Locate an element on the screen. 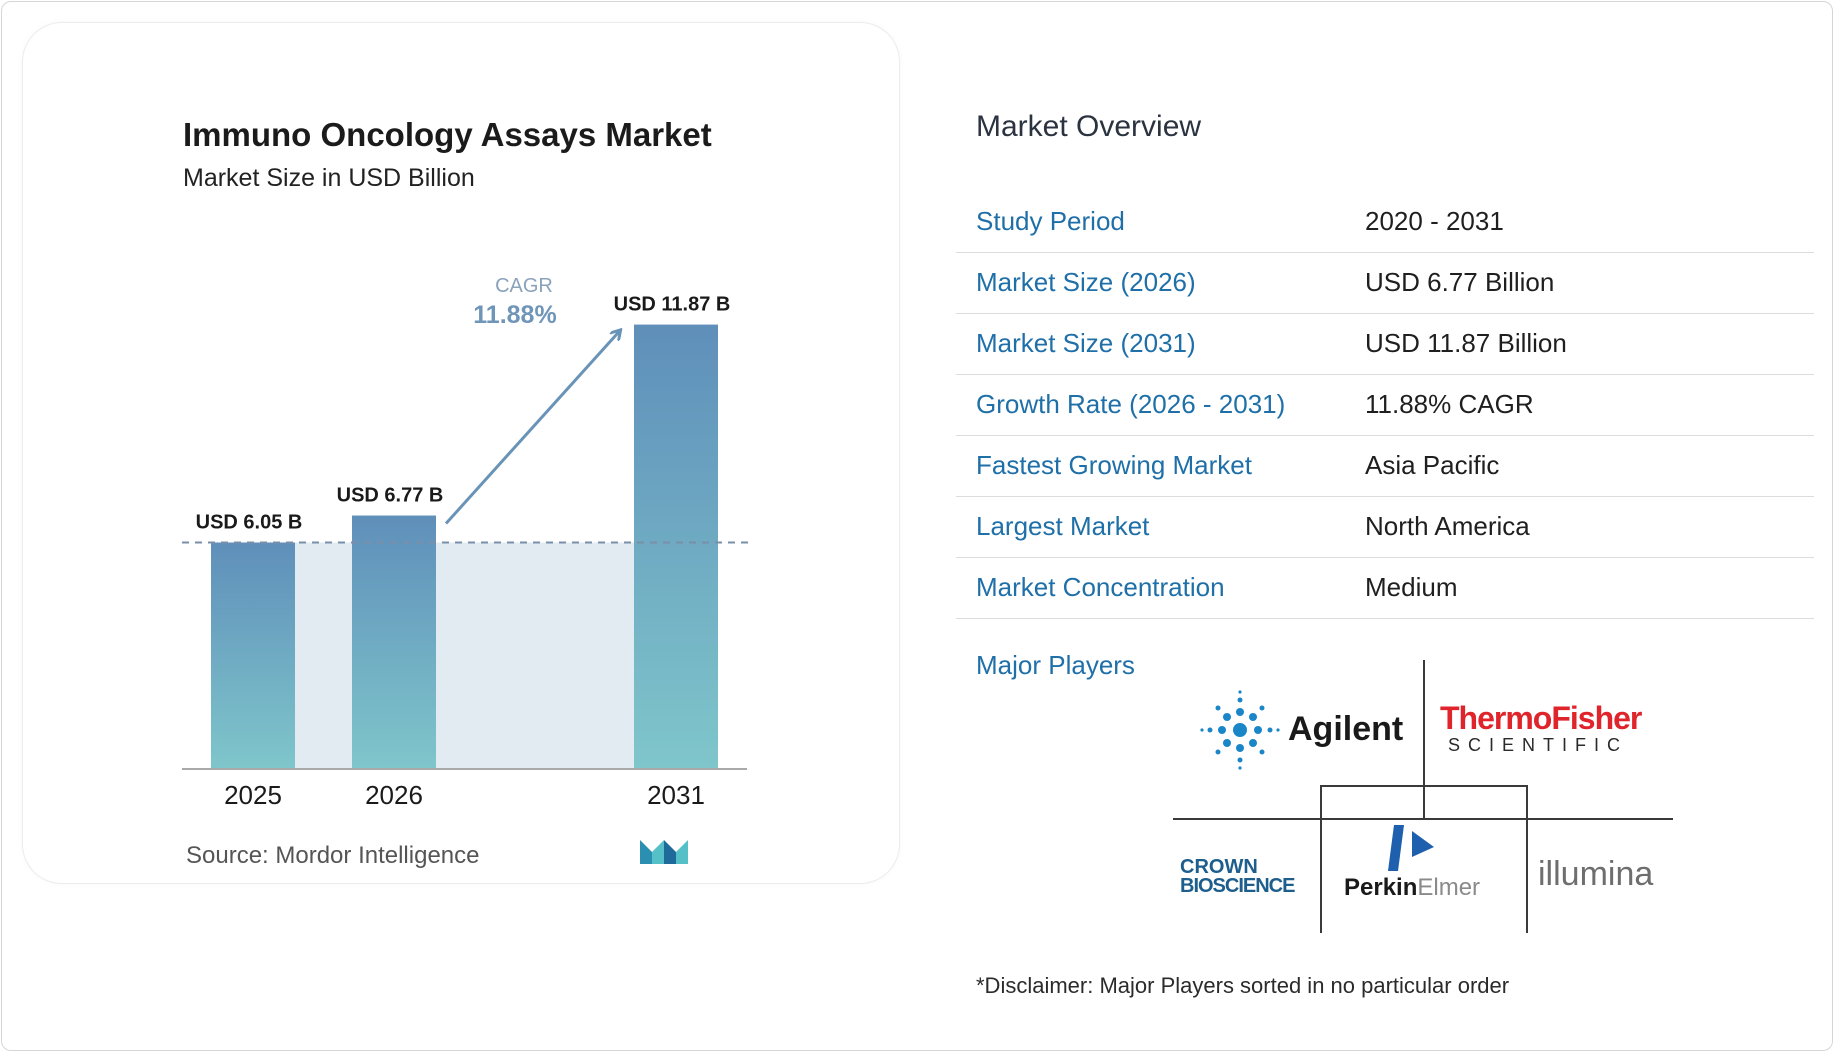  thermofisher-logo: ThermoFisher SCIENTIFIC is located at coordinates (1550, 730).